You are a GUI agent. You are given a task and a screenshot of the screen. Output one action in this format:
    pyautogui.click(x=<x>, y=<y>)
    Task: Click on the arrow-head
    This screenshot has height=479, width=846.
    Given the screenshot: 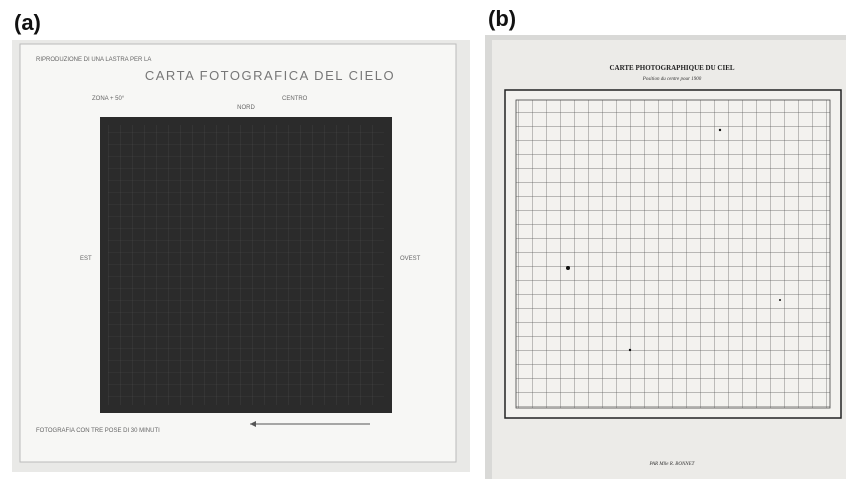 What is the action you would take?
    pyautogui.click(x=253, y=424)
    